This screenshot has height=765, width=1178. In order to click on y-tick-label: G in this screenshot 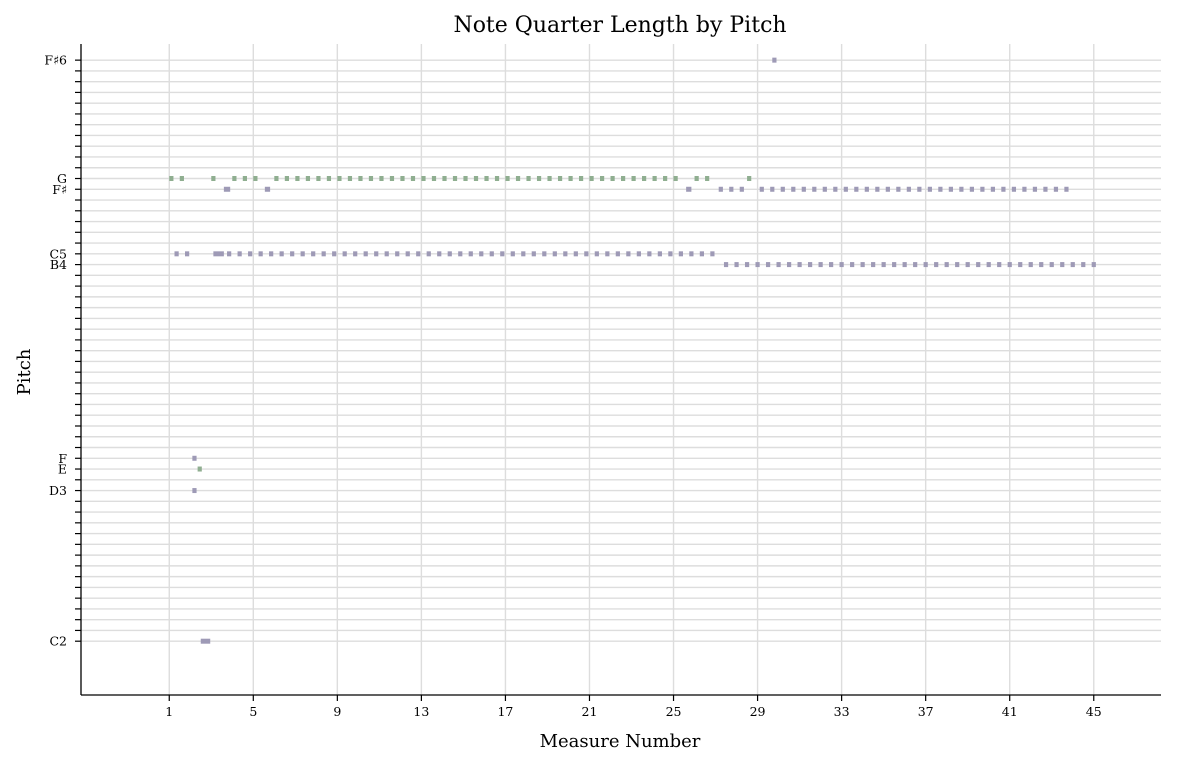, I will do `click(62, 178)`.